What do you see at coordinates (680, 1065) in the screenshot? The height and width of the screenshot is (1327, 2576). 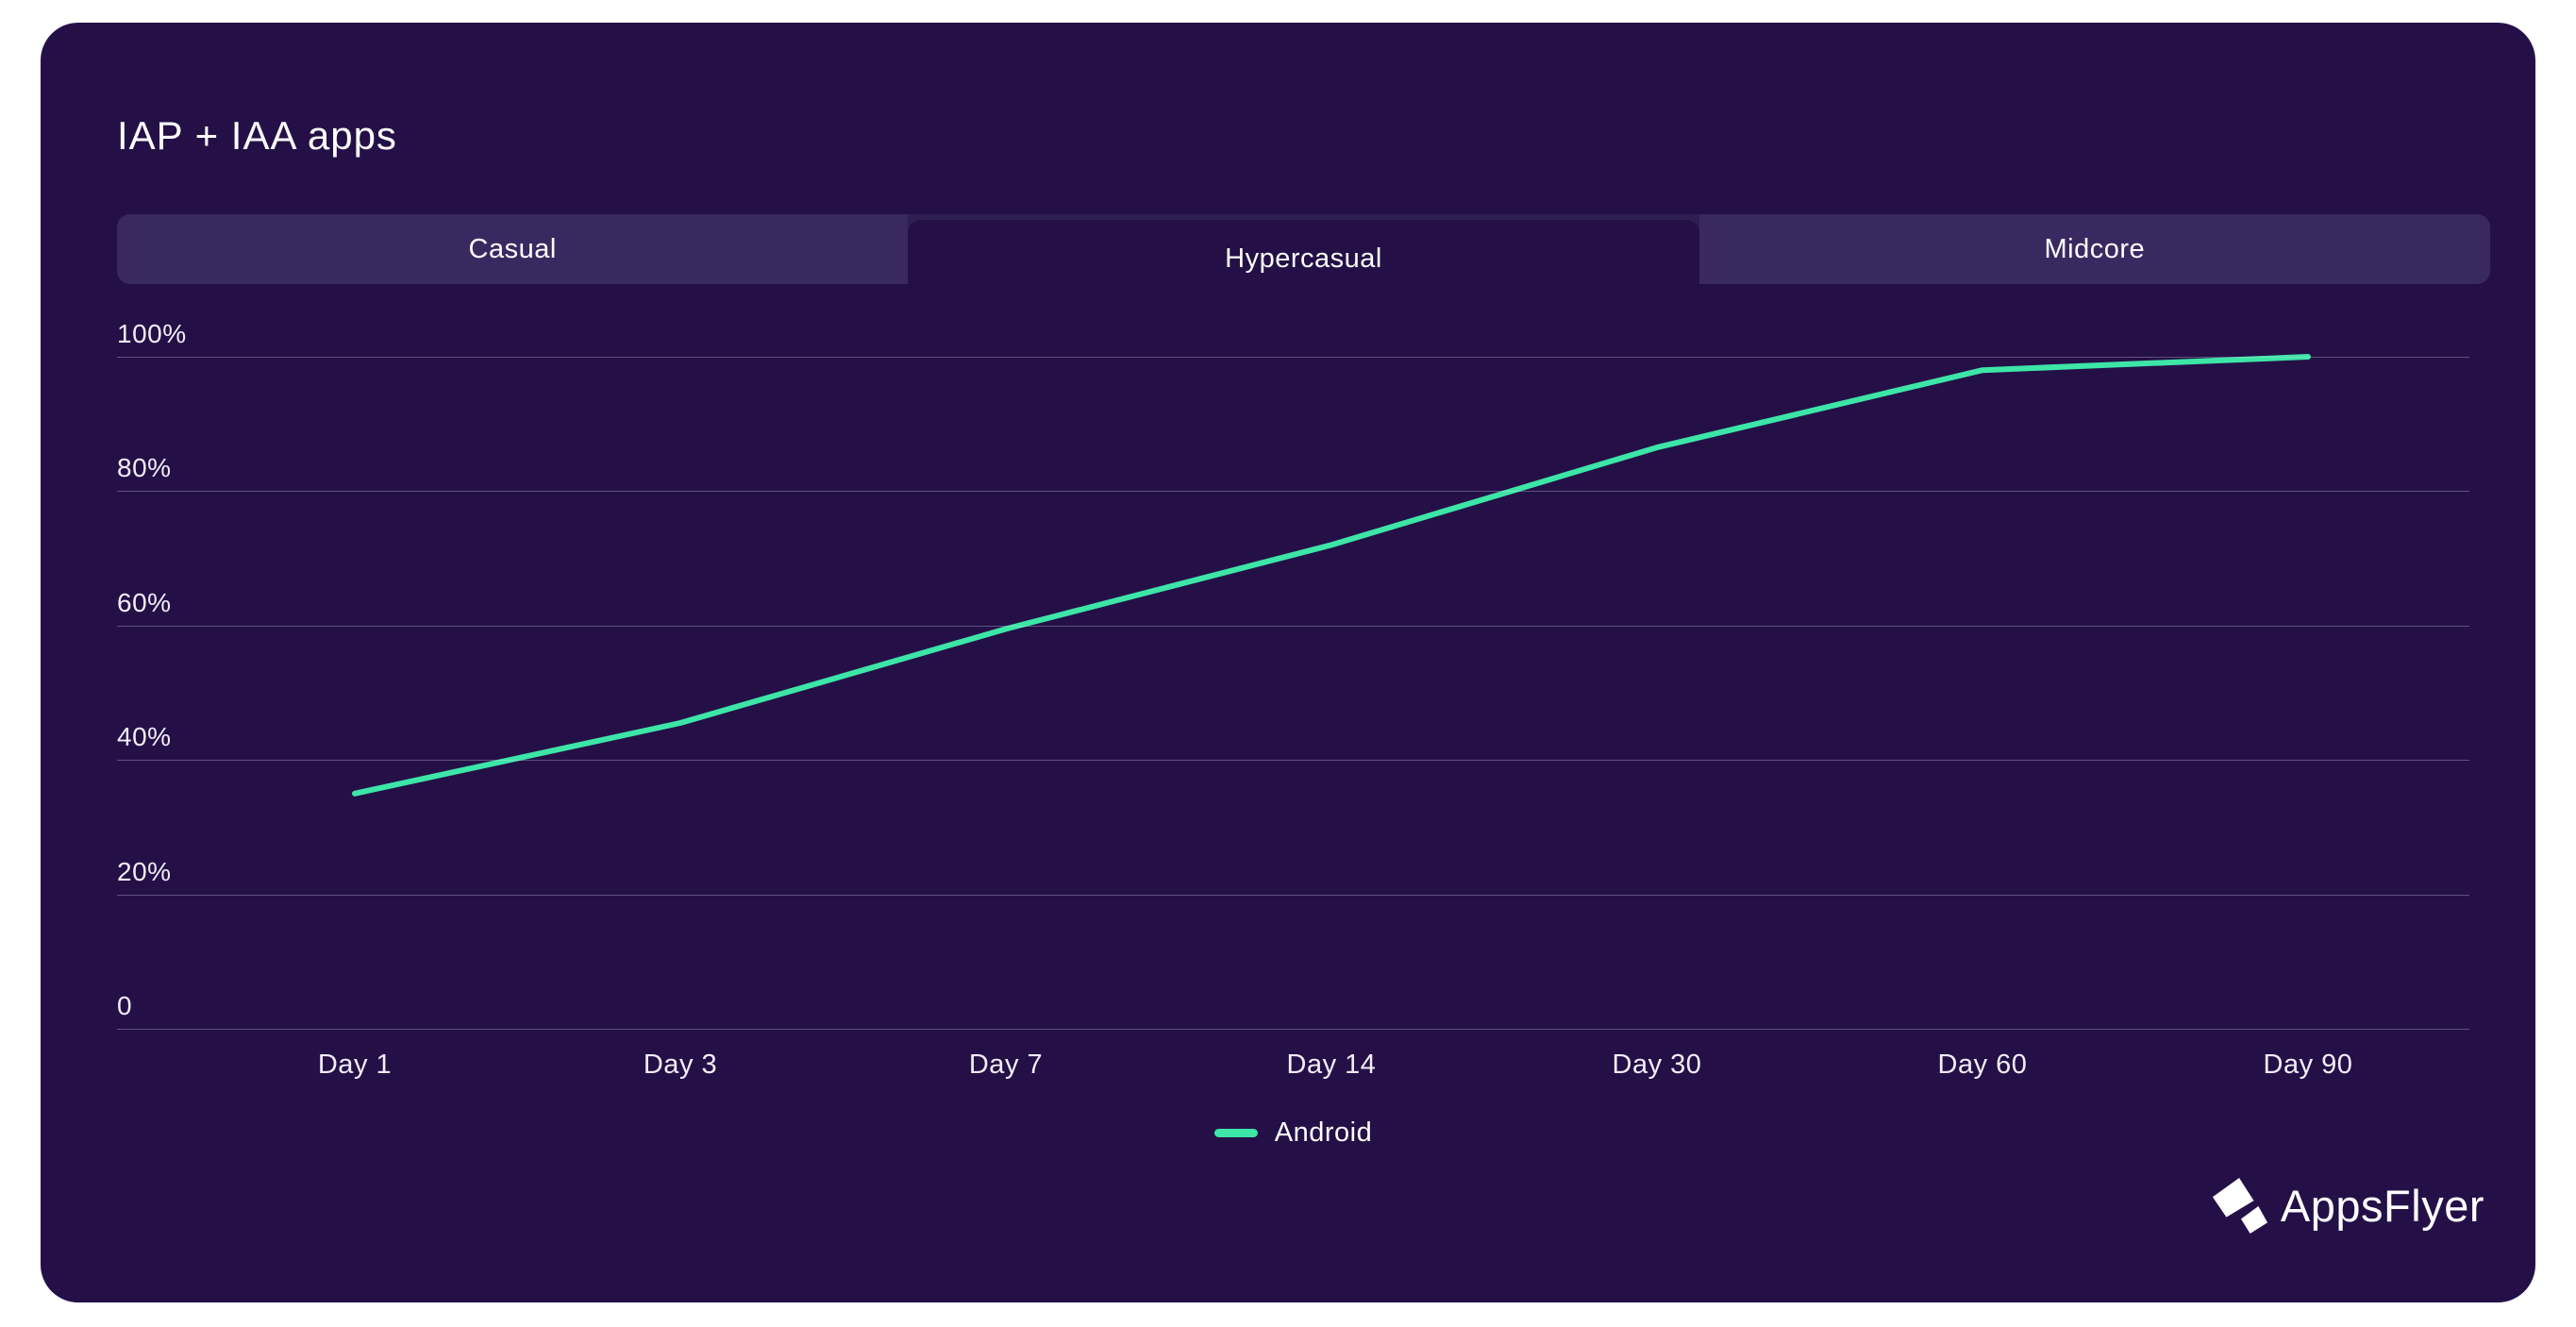 I see `x-axis-tick-label: Day 3` at bounding box center [680, 1065].